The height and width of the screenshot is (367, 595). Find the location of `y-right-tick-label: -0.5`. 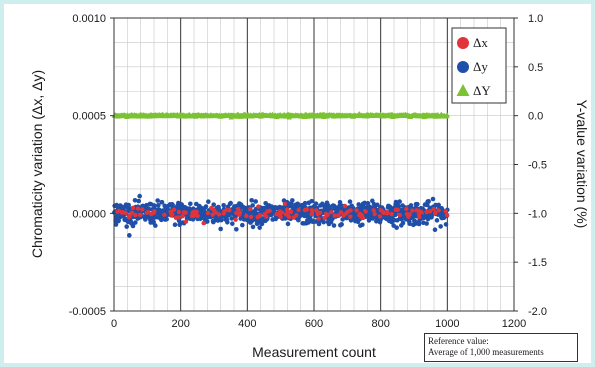

y-right-tick-label: -0.5 is located at coordinates (537, 166).